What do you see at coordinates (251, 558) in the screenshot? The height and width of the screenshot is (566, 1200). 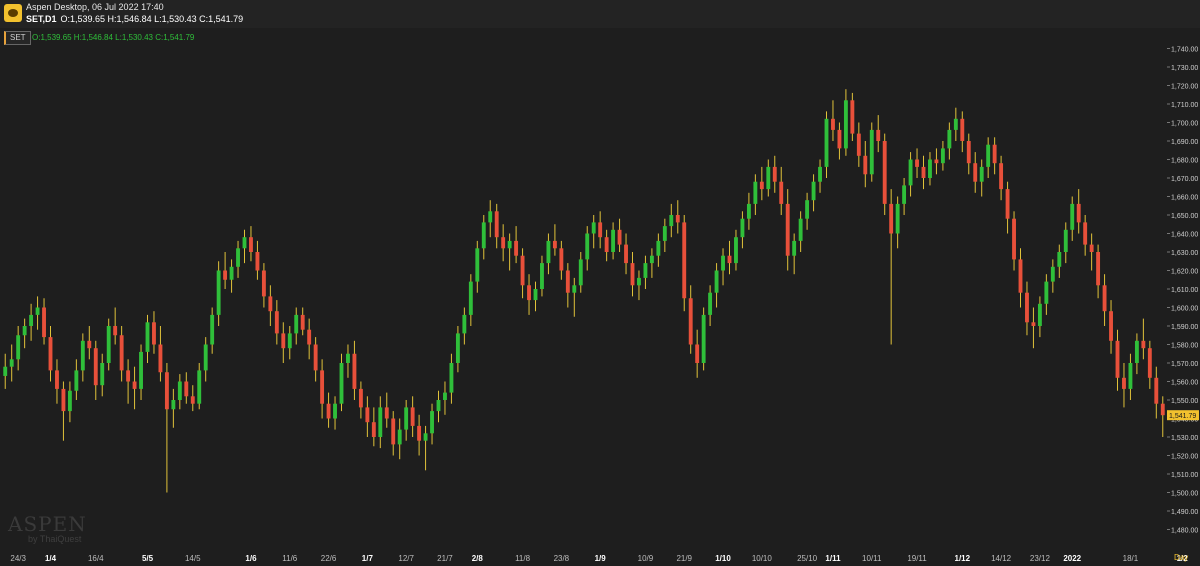 I see `x-tick-label: 1/6` at bounding box center [251, 558].